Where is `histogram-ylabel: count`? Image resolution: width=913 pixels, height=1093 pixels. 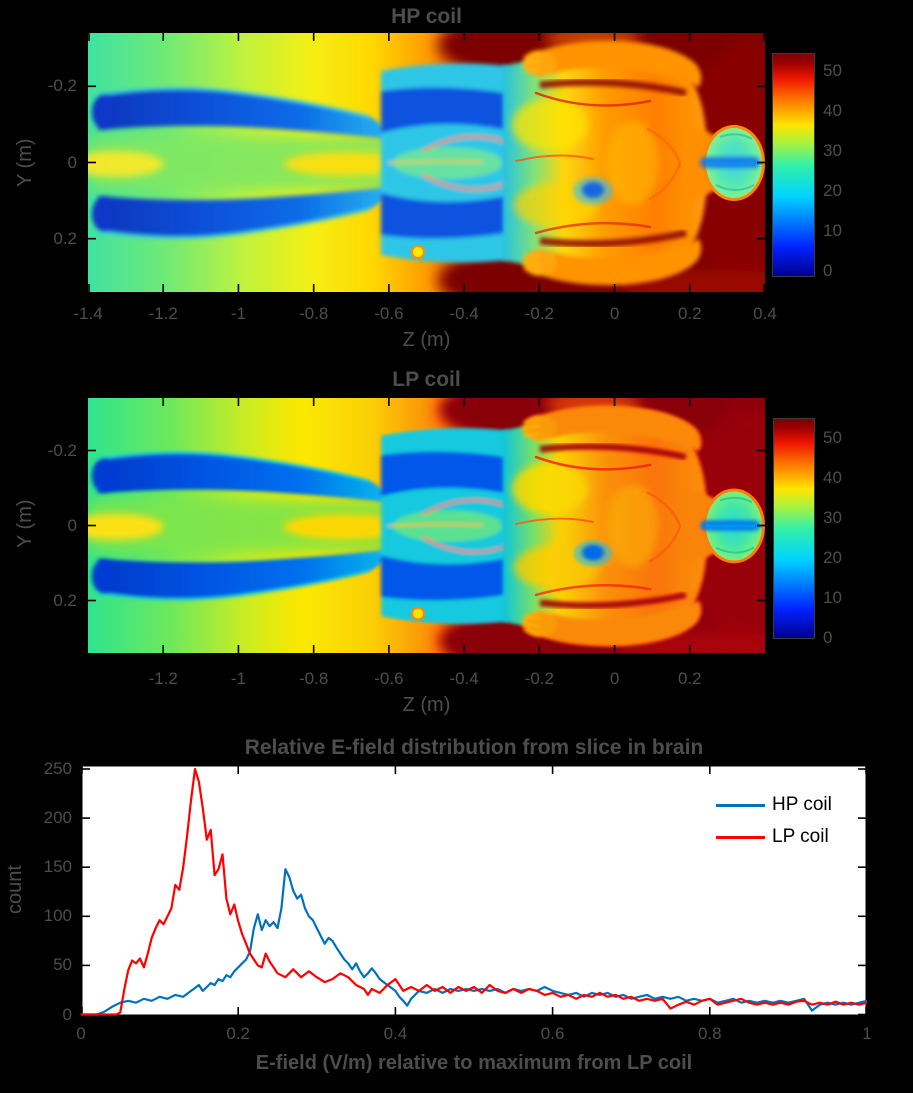 histogram-ylabel: count is located at coordinates (15, 890).